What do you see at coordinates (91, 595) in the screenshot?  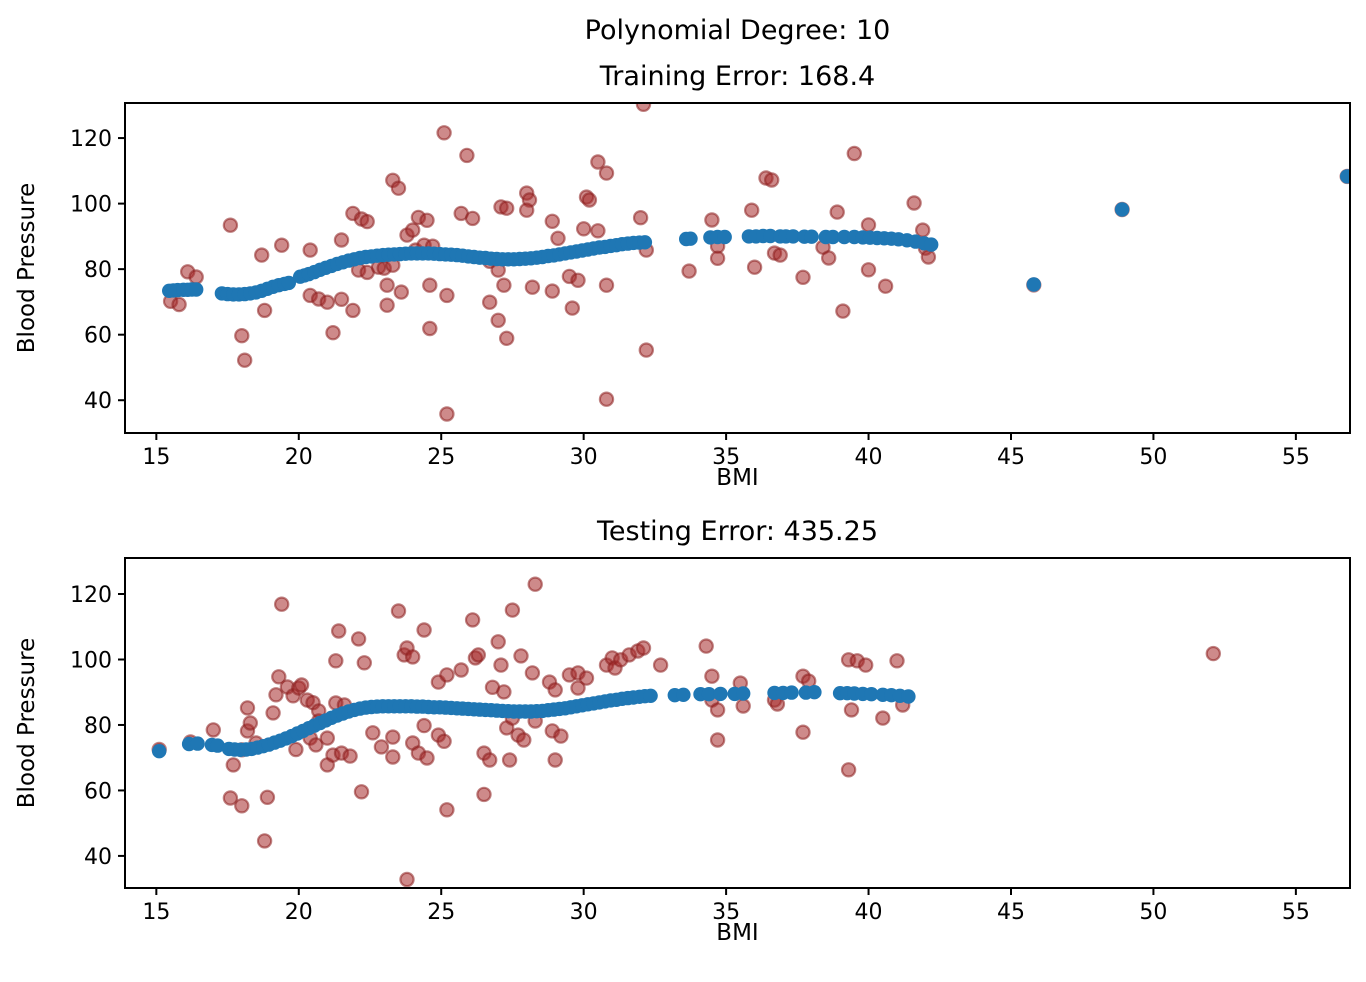 I see `testing-y-tick-label: 120` at bounding box center [91, 595].